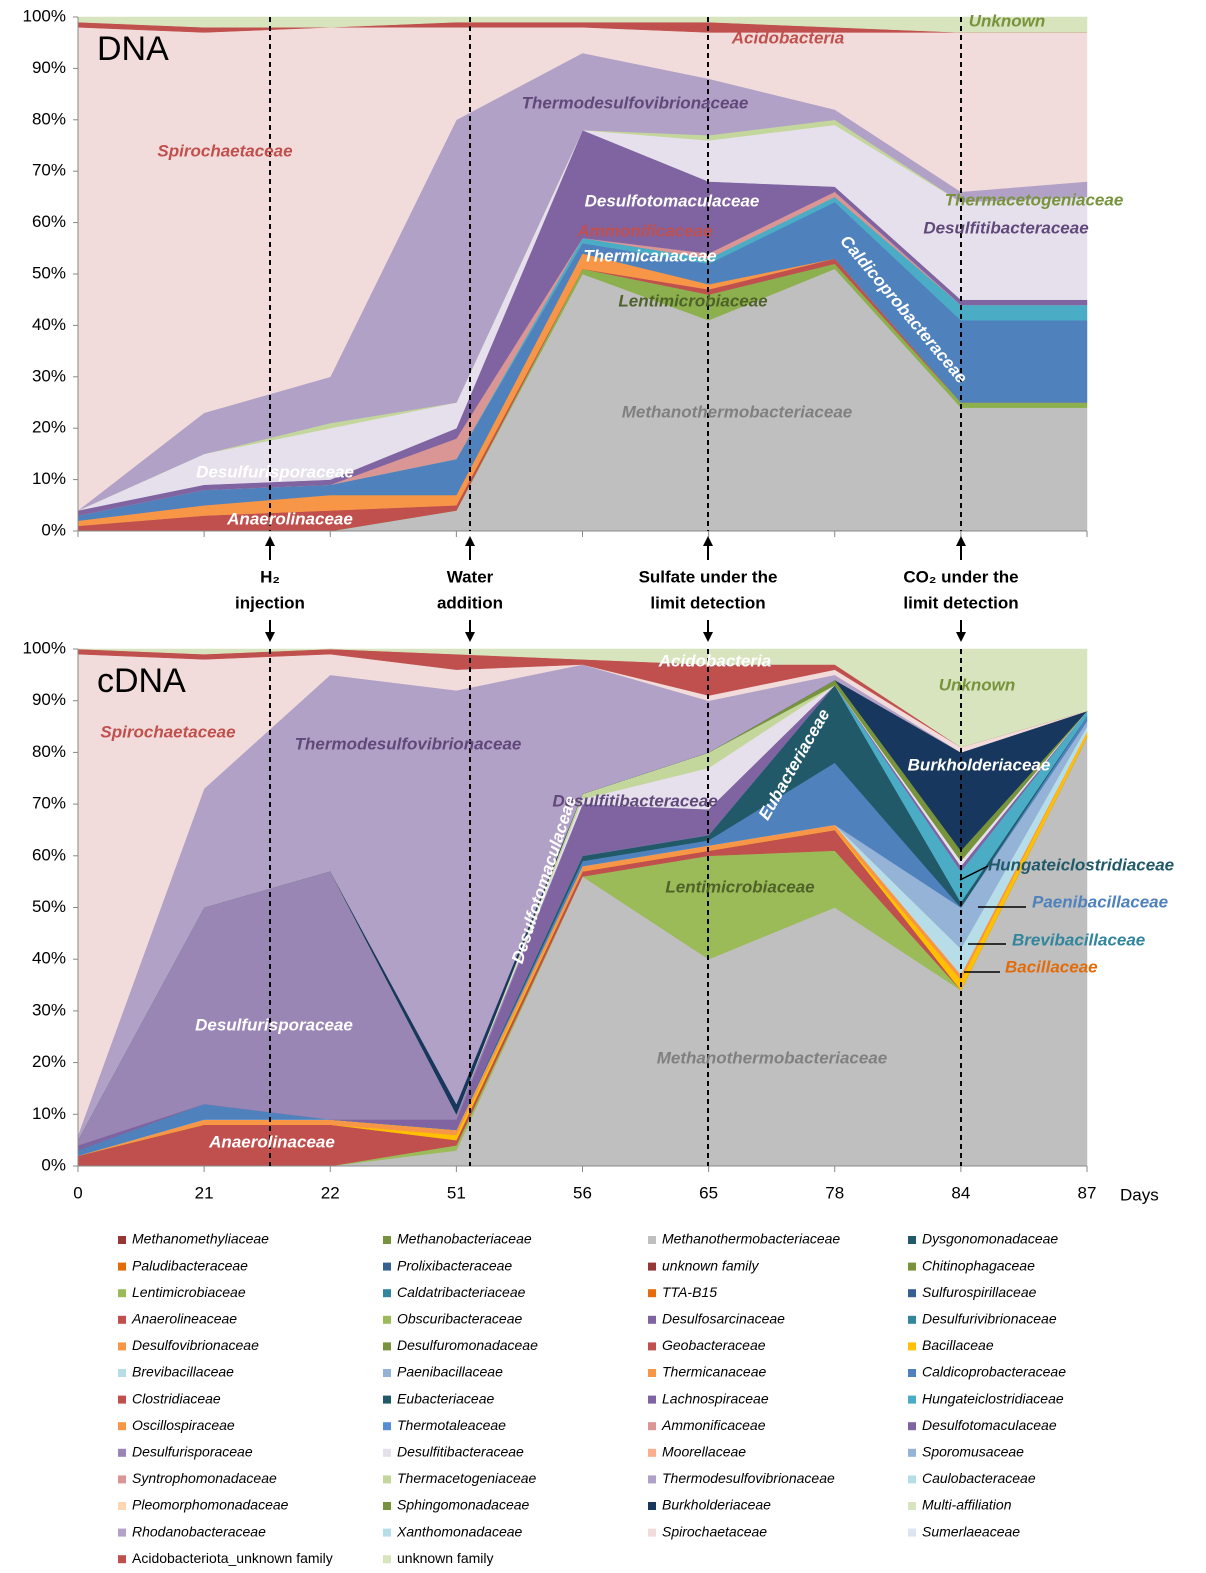  What do you see at coordinates (200, 1239) in the screenshot?
I see `legend-label: Methanomethyliaceae` at bounding box center [200, 1239].